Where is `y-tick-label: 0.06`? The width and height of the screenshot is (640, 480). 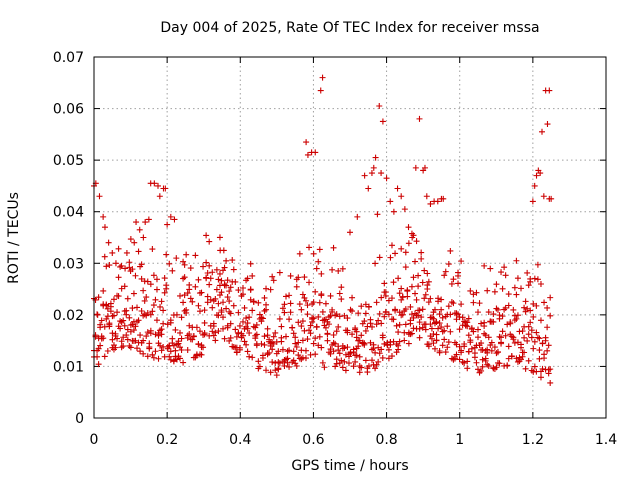
y-tick-label: 0.06 is located at coordinates (68, 110).